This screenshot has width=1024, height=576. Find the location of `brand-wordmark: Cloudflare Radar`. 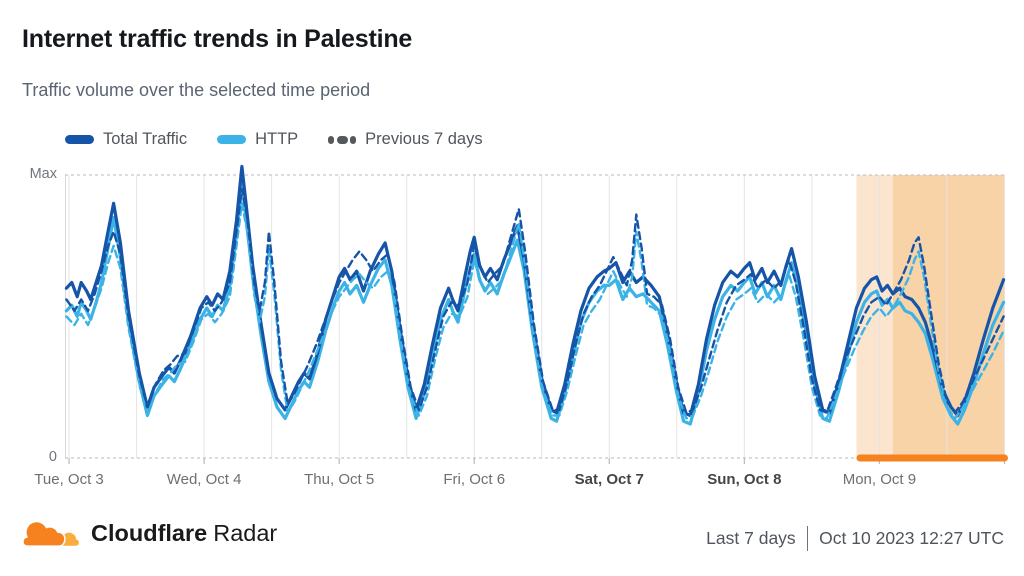

brand-wordmark: Cloudflare Radar is located at coordinates (184, 533).